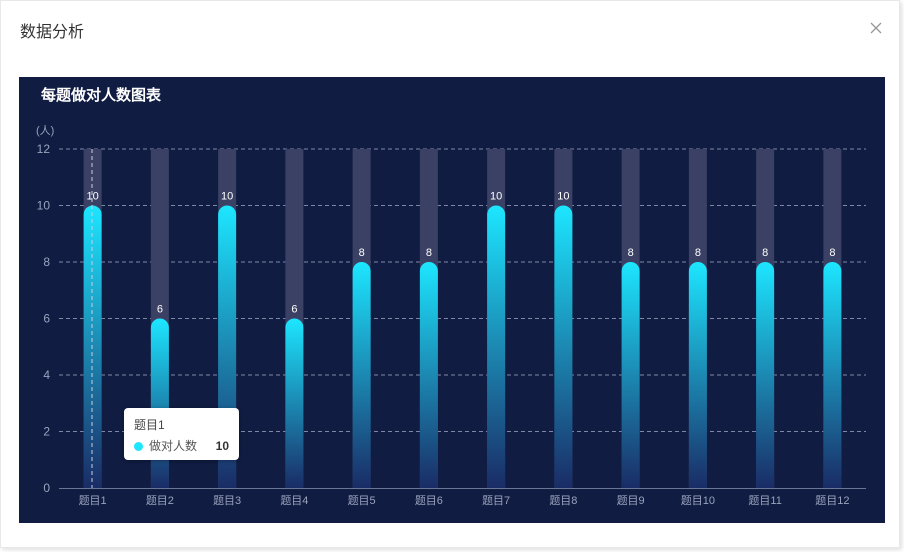  I want to click on x-tick-label: 题目4, so click(294, 500).